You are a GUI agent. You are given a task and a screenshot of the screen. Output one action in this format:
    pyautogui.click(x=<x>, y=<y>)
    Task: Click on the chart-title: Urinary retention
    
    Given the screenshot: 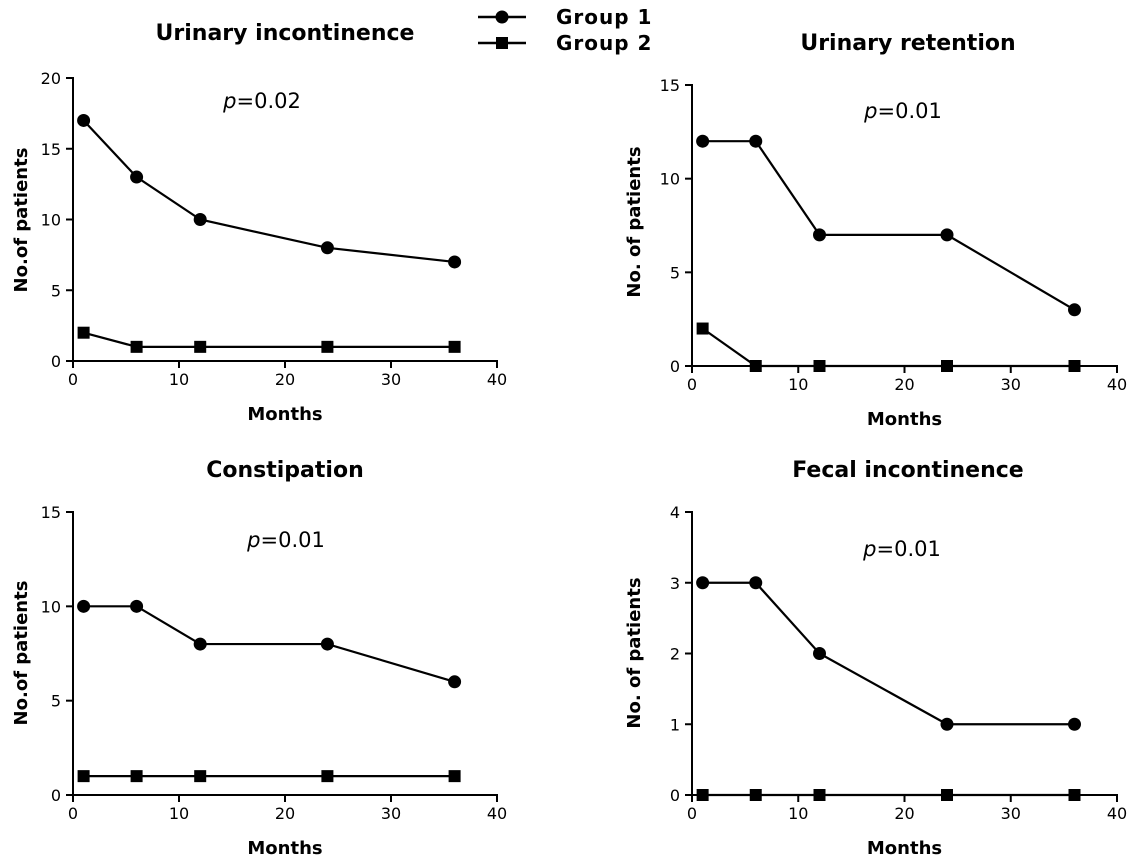 What is the action you would take?
    pyautogui.click(x=907, y=43)
    